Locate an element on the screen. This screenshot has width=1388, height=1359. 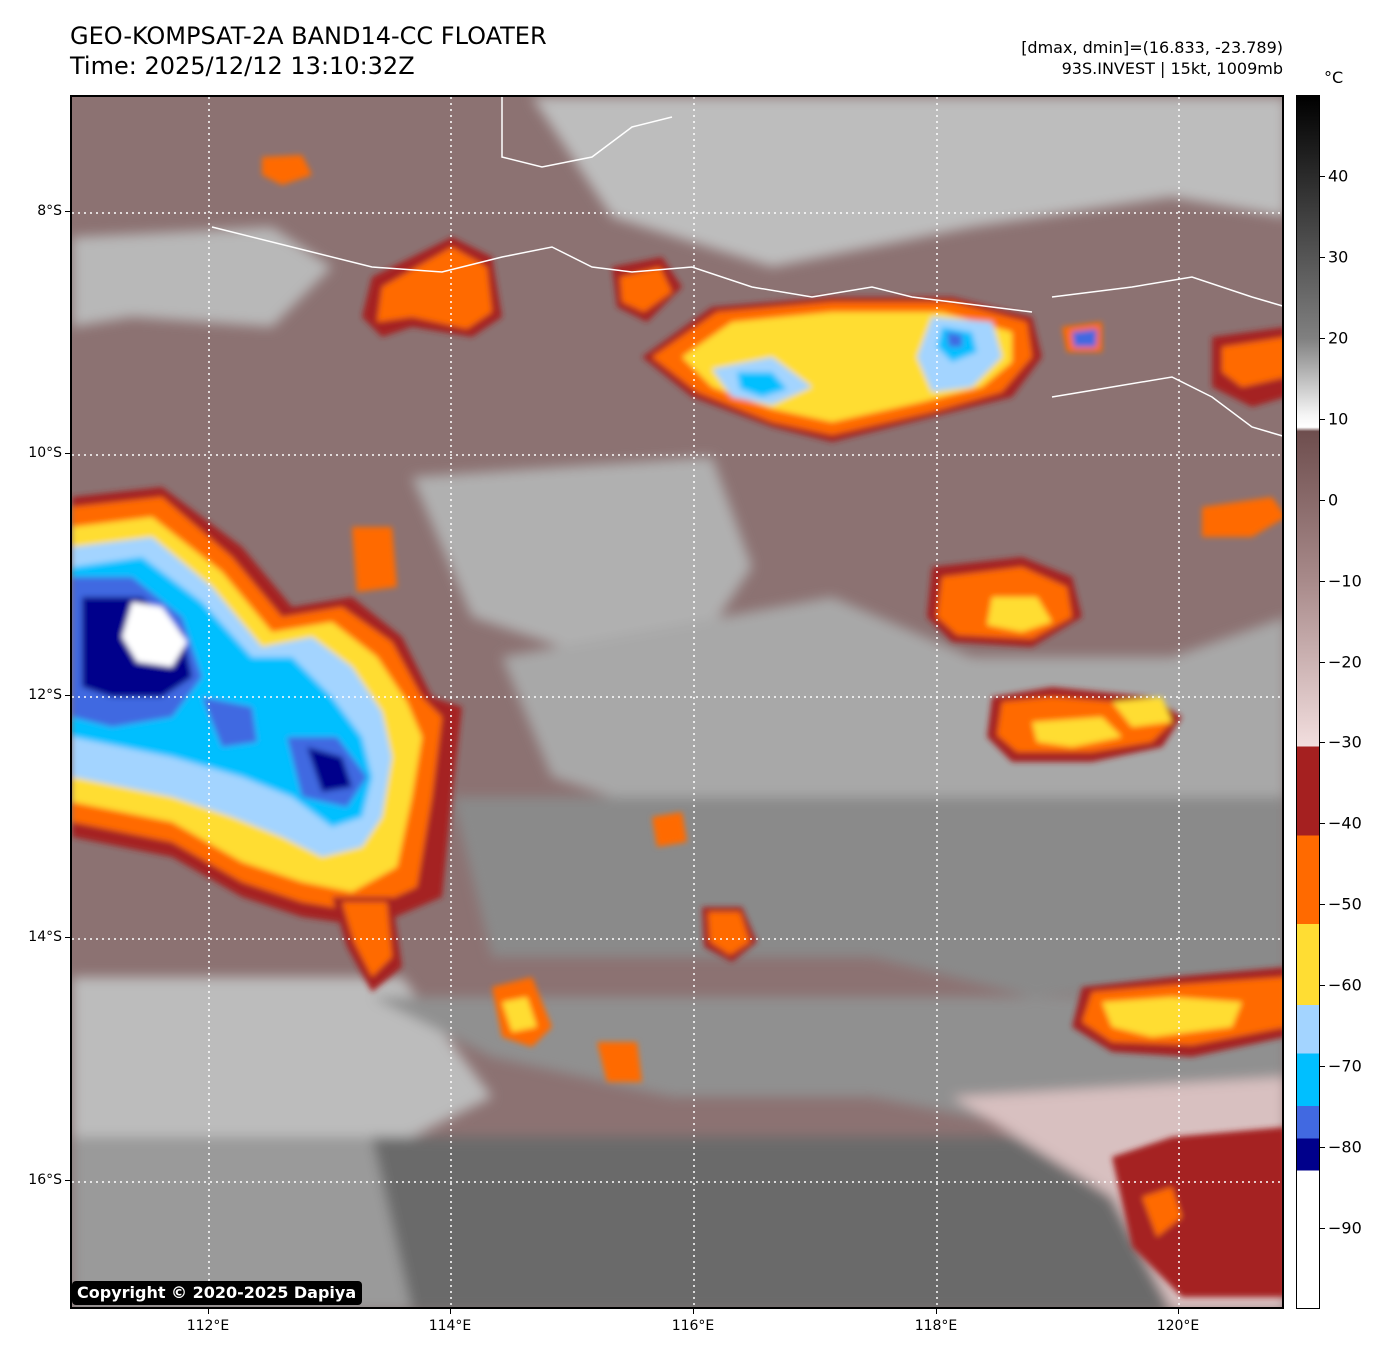
lat-label-8s: 8°S is located at coordinates (49, 211).